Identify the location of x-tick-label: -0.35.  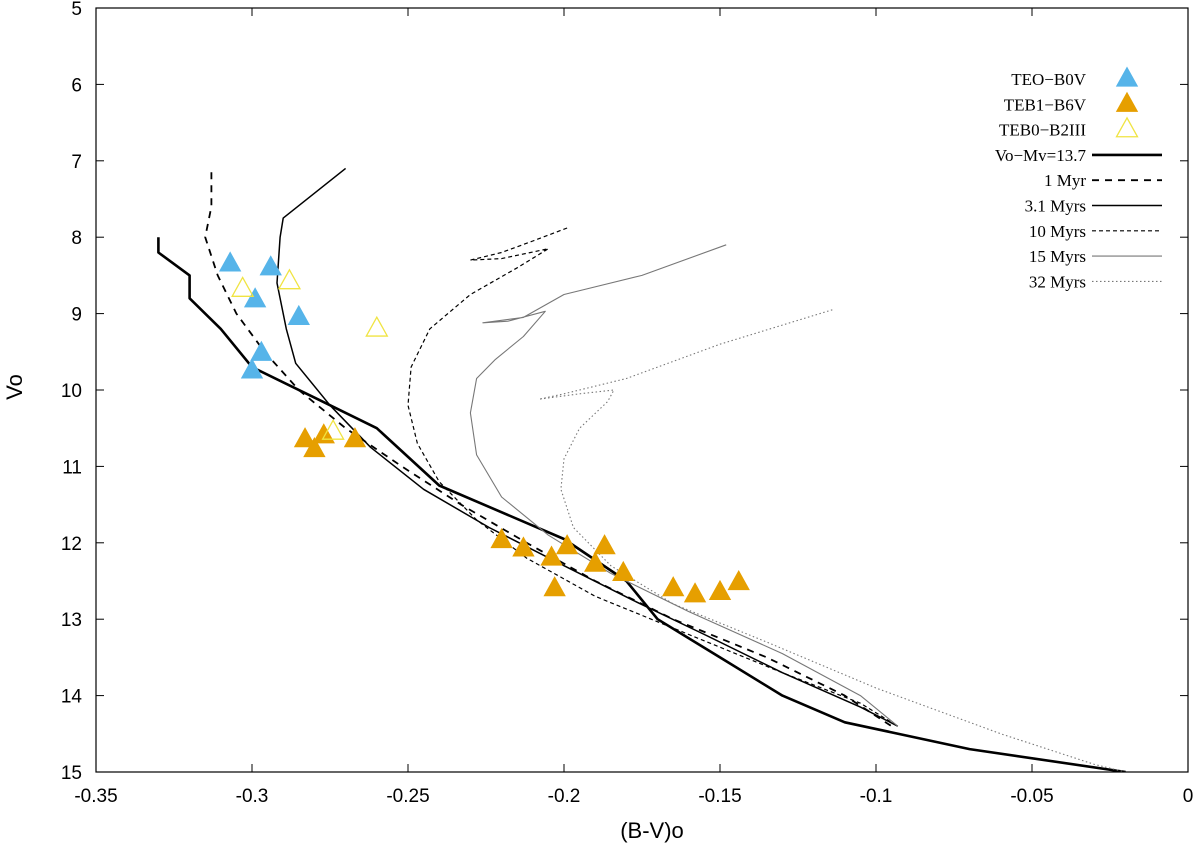
(95, 796).